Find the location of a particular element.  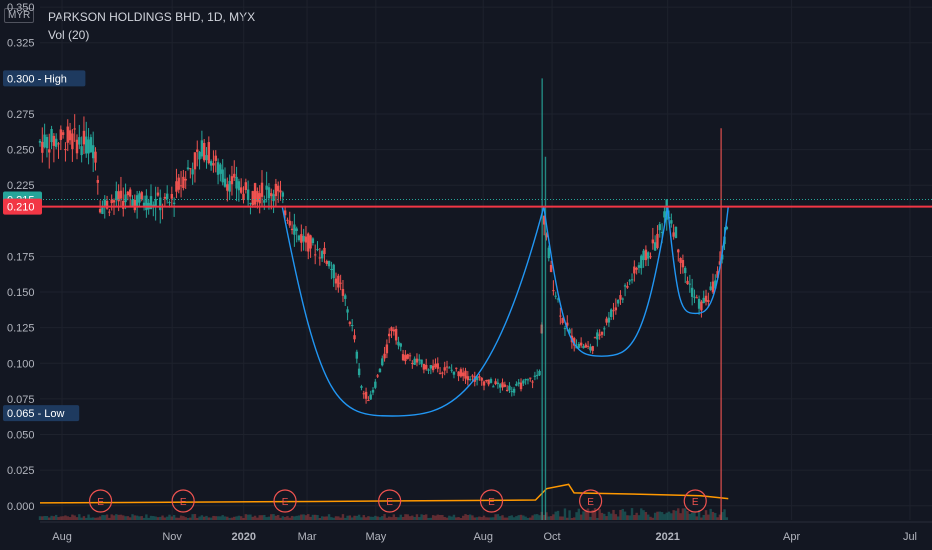

x-tick-label: 2021 is located at coordinates (667, 537).